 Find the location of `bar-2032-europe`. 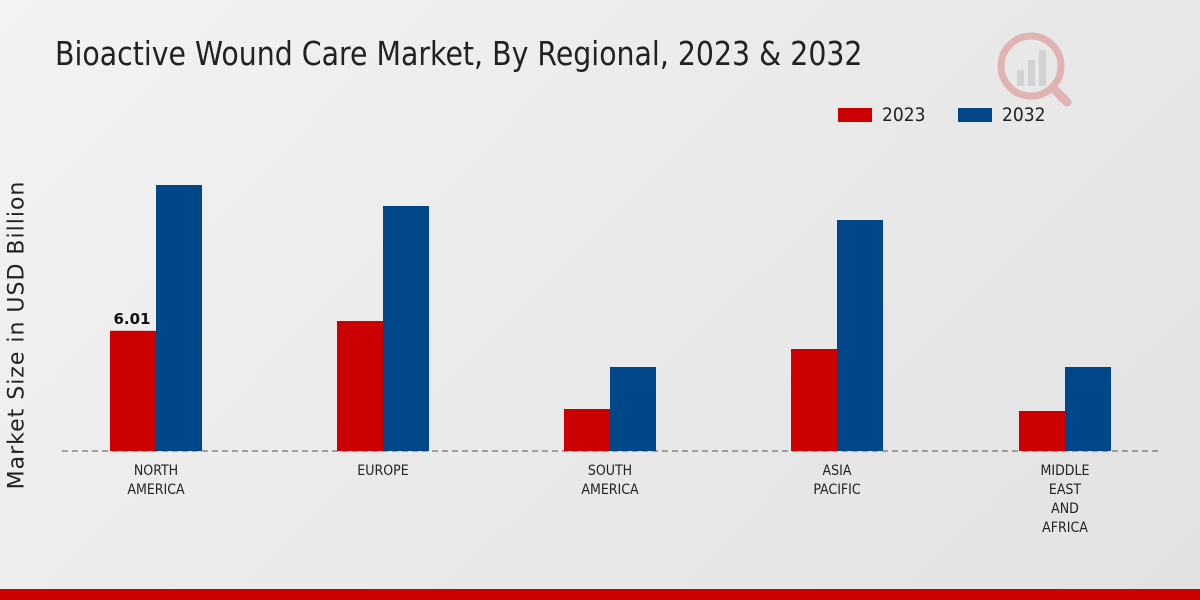

bar-2032-europe is located at coordinates (406, 328).